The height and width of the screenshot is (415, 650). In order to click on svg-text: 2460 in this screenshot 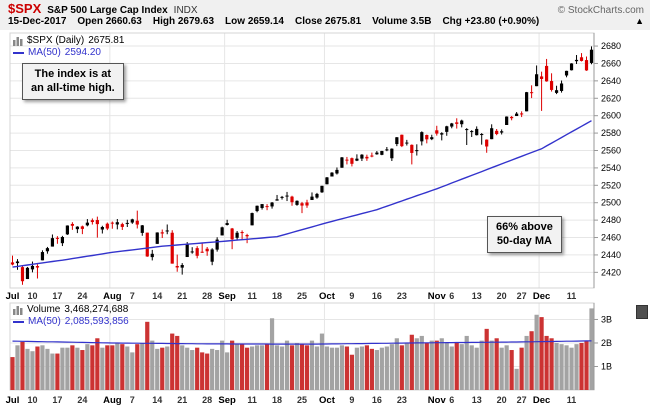, I will do `click(611, 238)`.